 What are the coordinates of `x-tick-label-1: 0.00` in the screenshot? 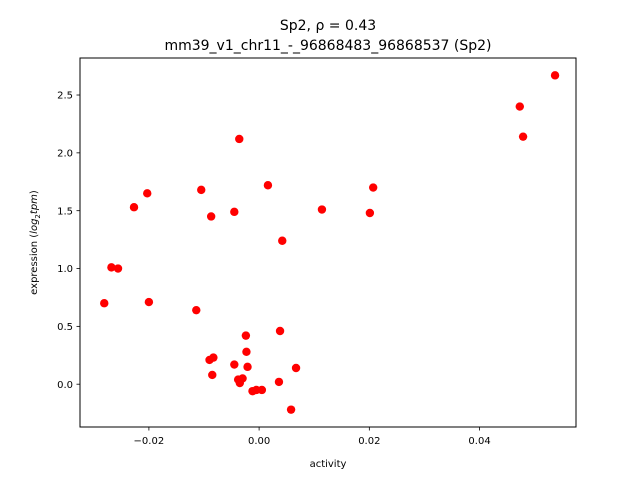 It's located at (259, 441).